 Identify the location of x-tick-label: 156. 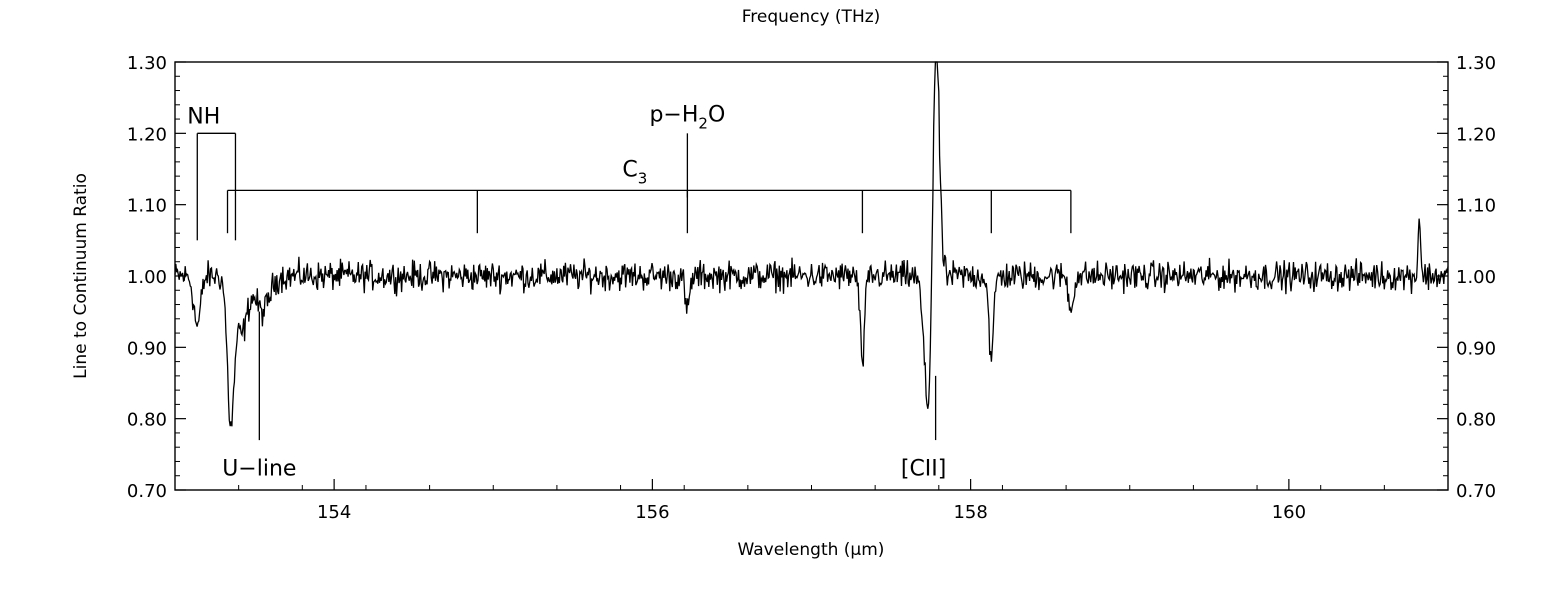
(652, 512).